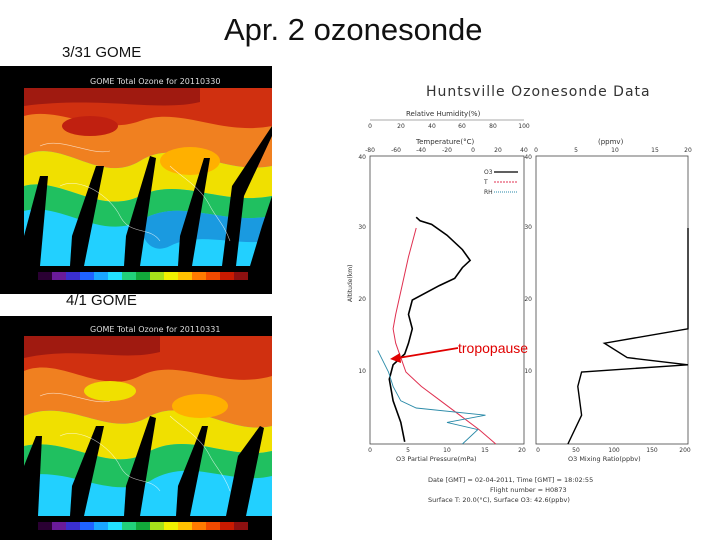  What do you see at coordinates (536, 150) in the screenshot?
I see `ppmv-tick: 0` at bounding box center [536, 150].